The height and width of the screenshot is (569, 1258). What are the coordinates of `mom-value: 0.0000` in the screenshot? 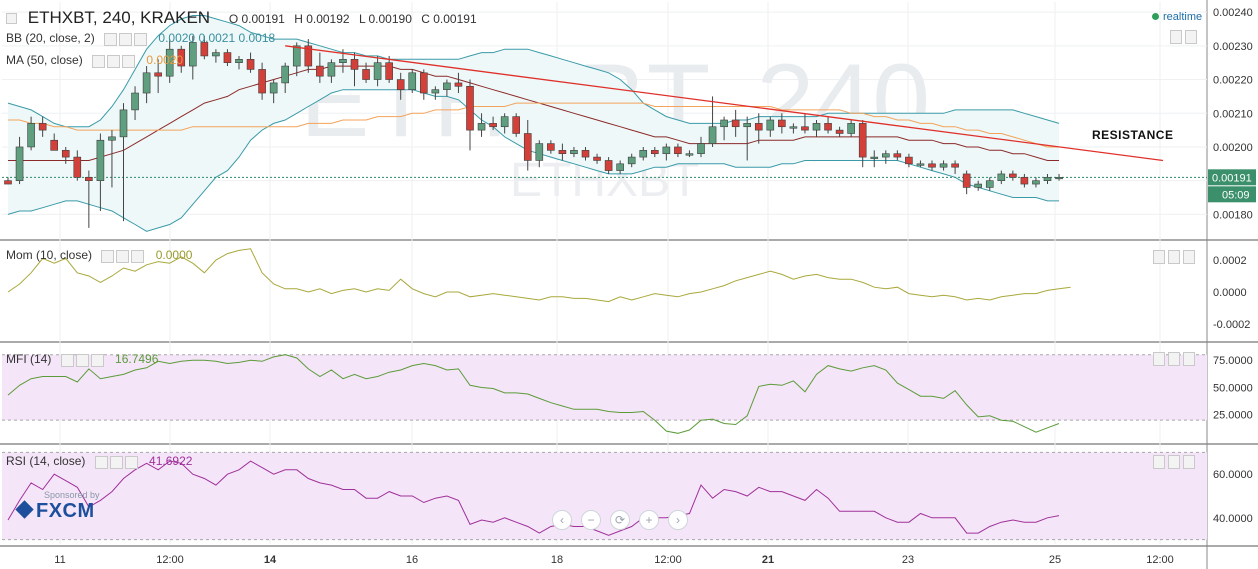 It's located at (174, 255).